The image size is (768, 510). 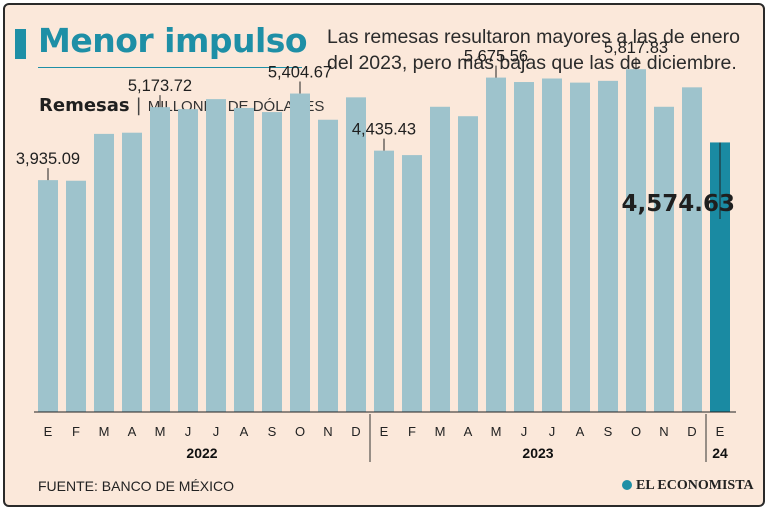 What do you see at coordinates (20, 44) in the screenshot?
I see `headline-accent-bar` at bounding box center [20, 44].